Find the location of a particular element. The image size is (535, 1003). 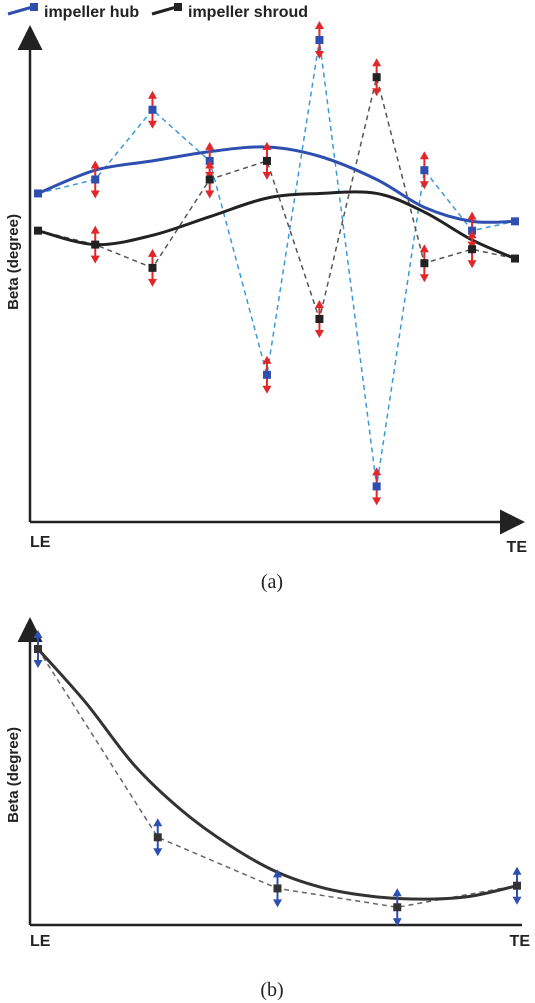

x-end-label-b: TE is located at coordinates (520, 941).